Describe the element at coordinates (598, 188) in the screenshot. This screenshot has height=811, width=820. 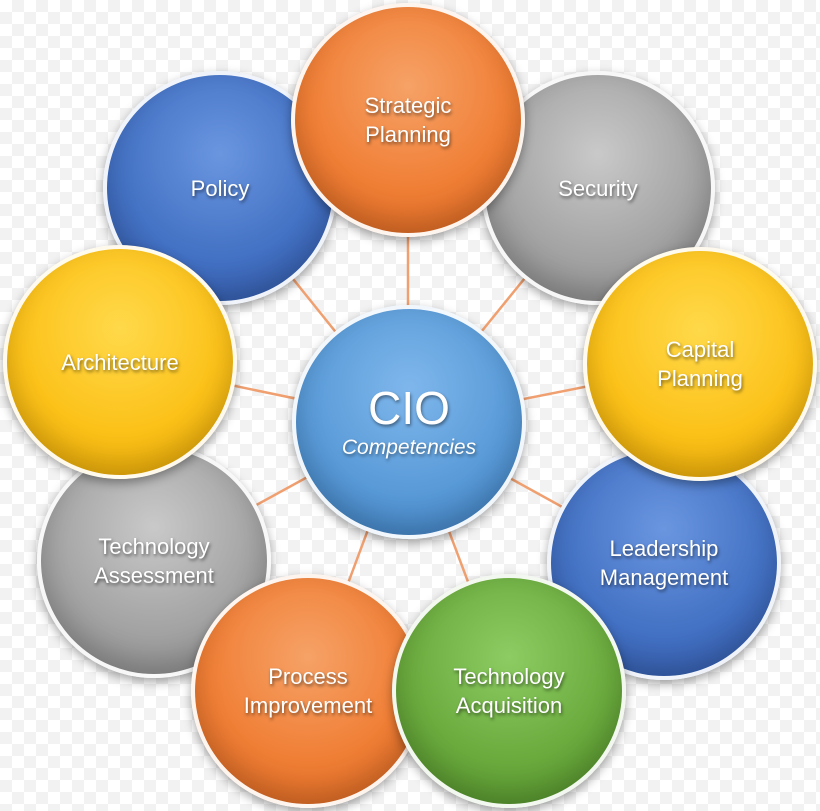
I see `competency-label: Security` at that location.